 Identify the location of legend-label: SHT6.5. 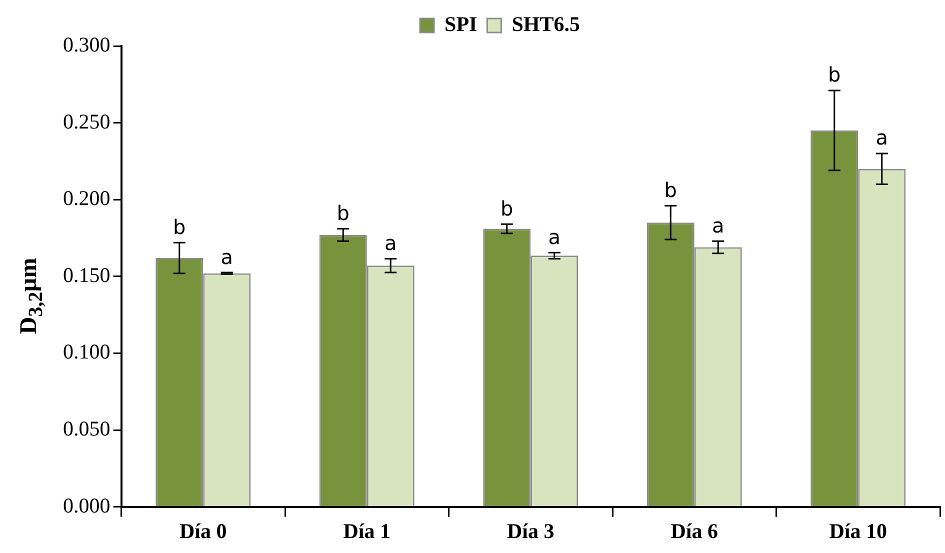
(546, 24).